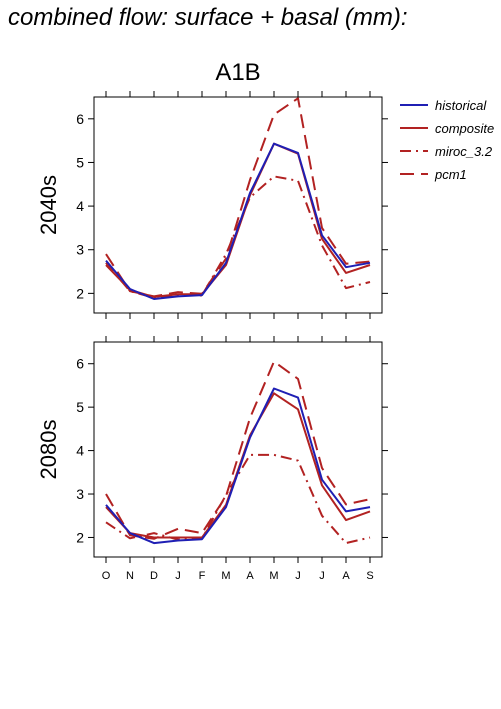  Describe the element at coordinates (48, 205) in the screenshot. I see `panel-label: 2040s` at that location.